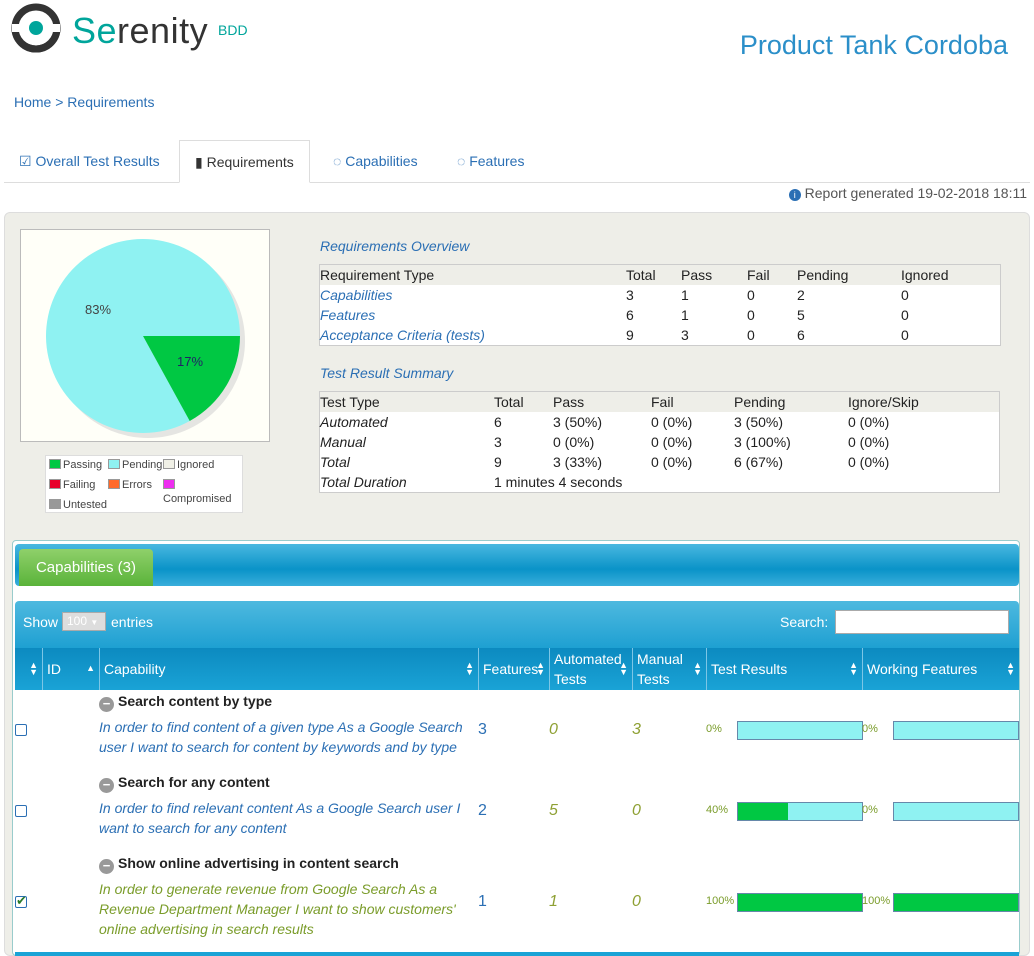 This screenshot has width=1034, height=956. Describe the element at coordinates (941, 669) in the screenshot. I see `col-working-features: Working Features ▲ ▼` at that location.